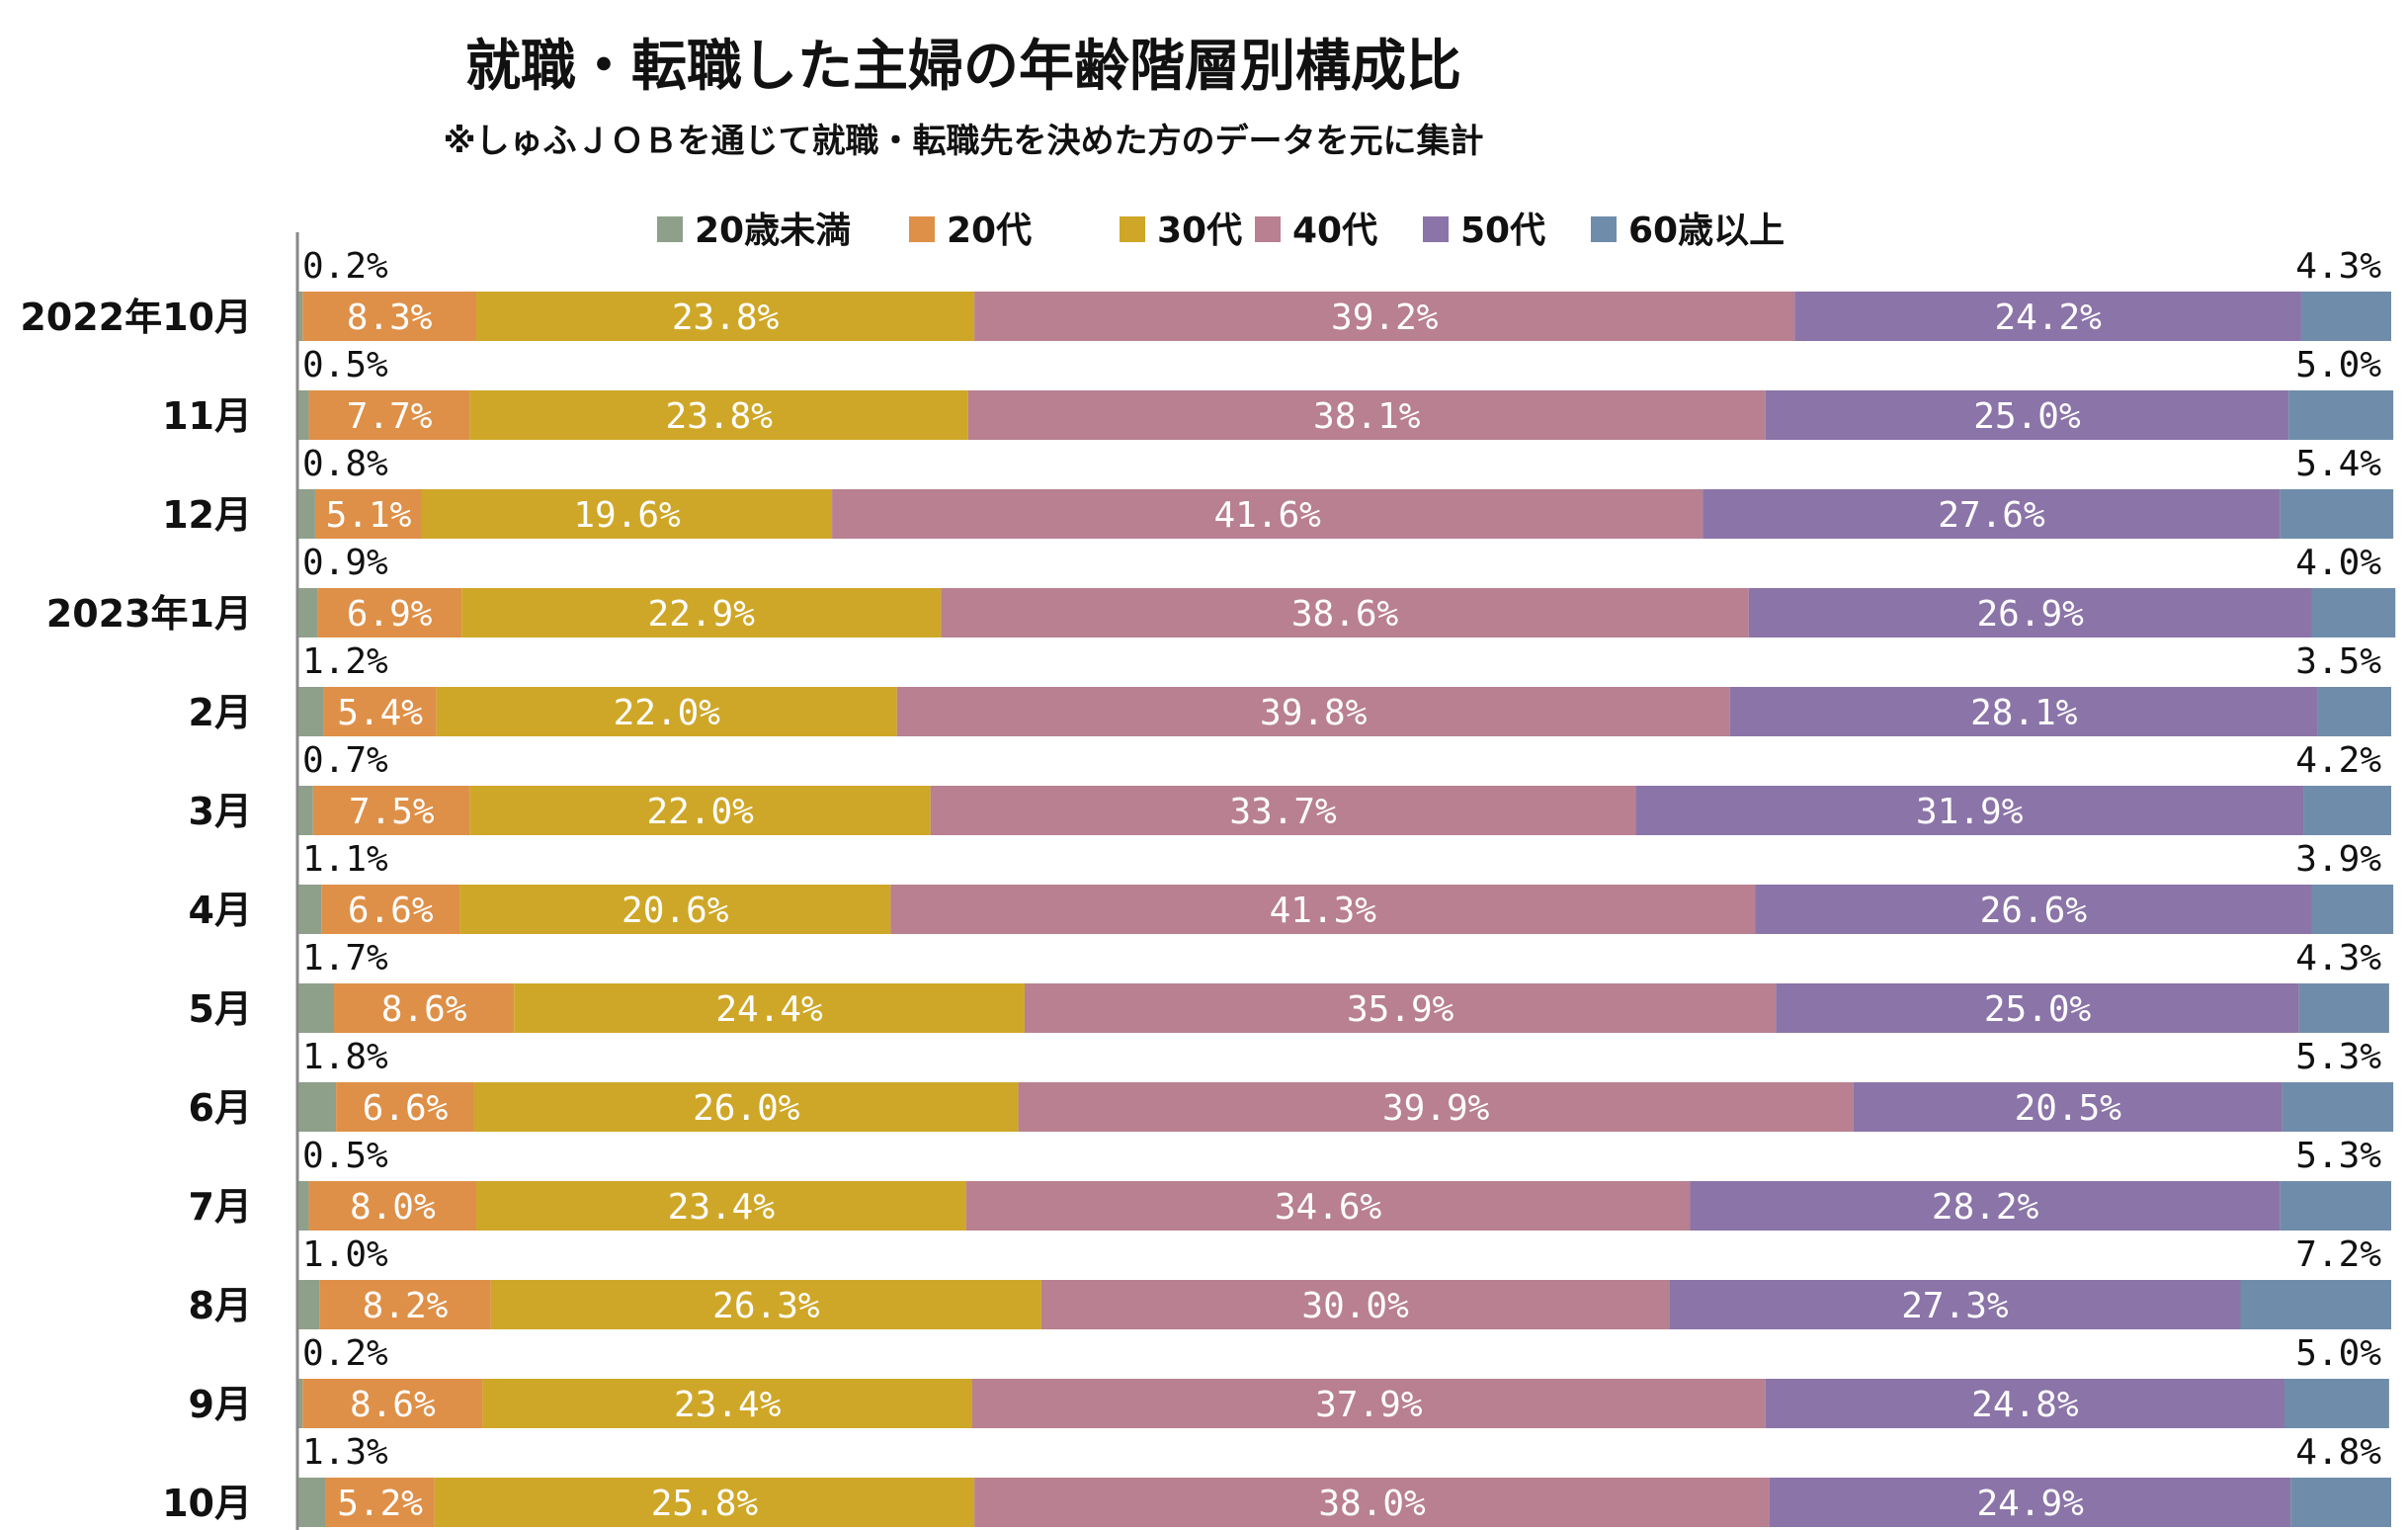 This screenshot has width=2408, height=1530. I want to click on category-label: 12月, so click(207, 515).